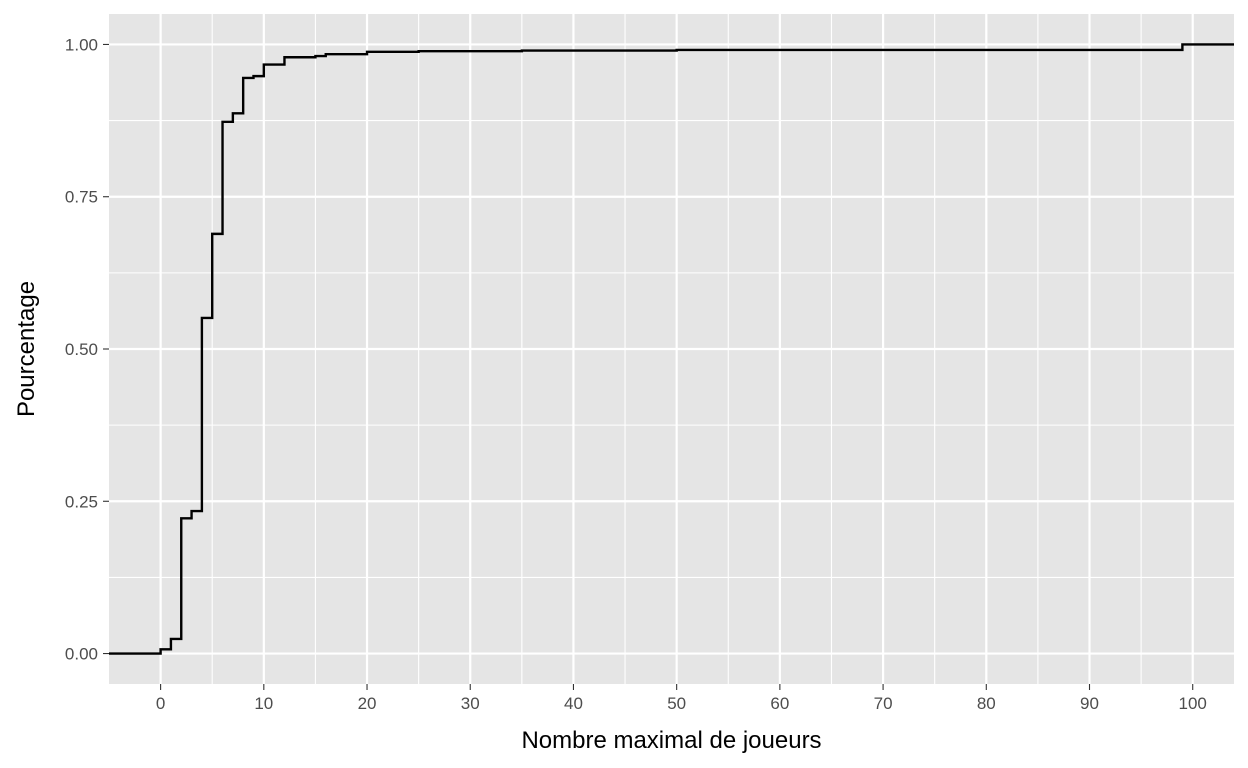  Describe the element at coordinates (470, 703) in the screenshot. I see `x-tick-label: 30` at that location.